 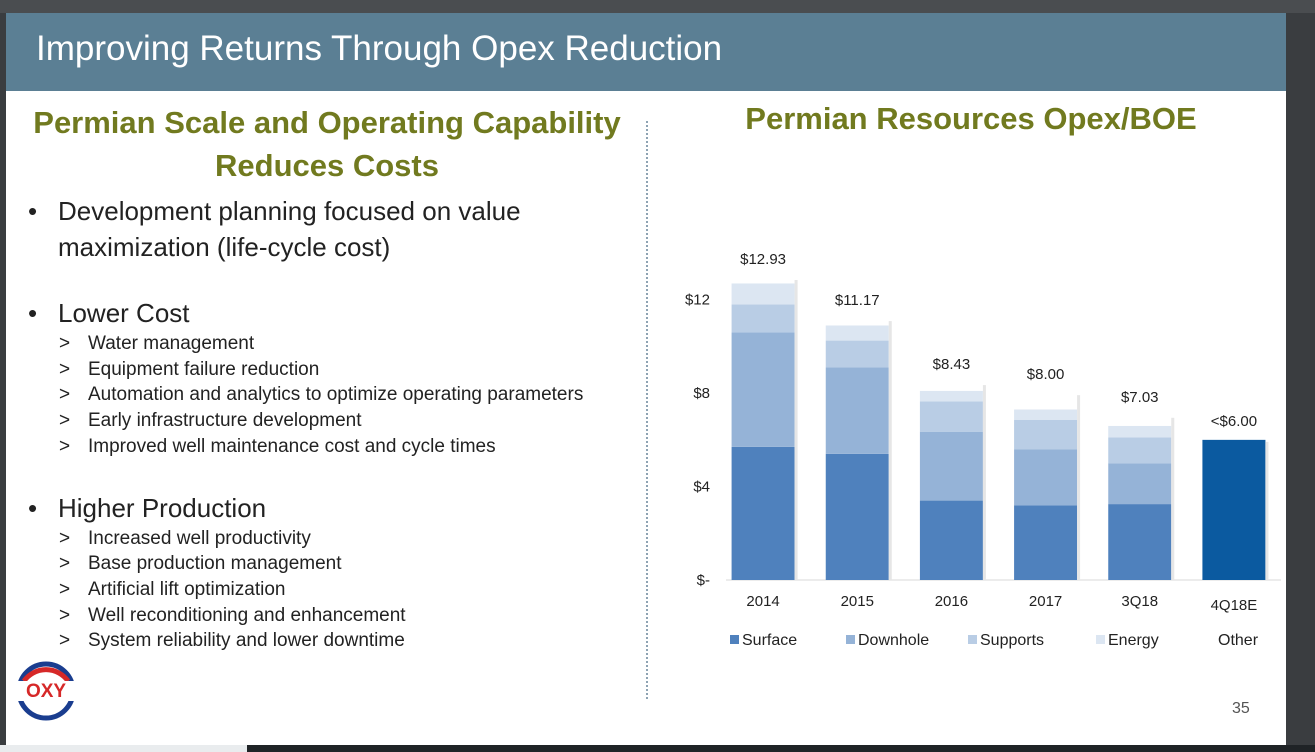 I want to click on y-tick-label: $8, so click(x=701, y=393).